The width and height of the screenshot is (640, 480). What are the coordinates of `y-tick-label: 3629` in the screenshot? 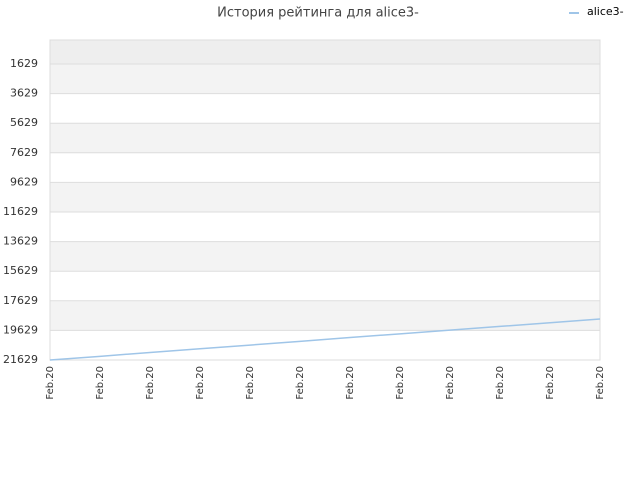 It's located at (24, 93).